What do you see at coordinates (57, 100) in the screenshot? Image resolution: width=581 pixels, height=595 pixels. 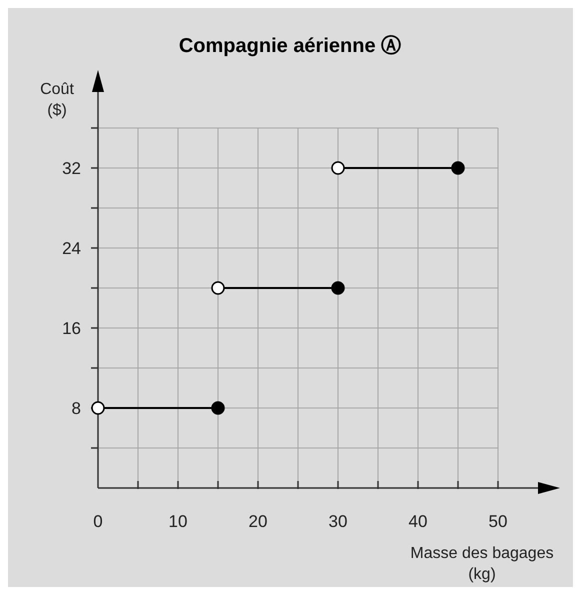 I see `y-axis-title: Coût ($)` at bounding box center [57, 100].